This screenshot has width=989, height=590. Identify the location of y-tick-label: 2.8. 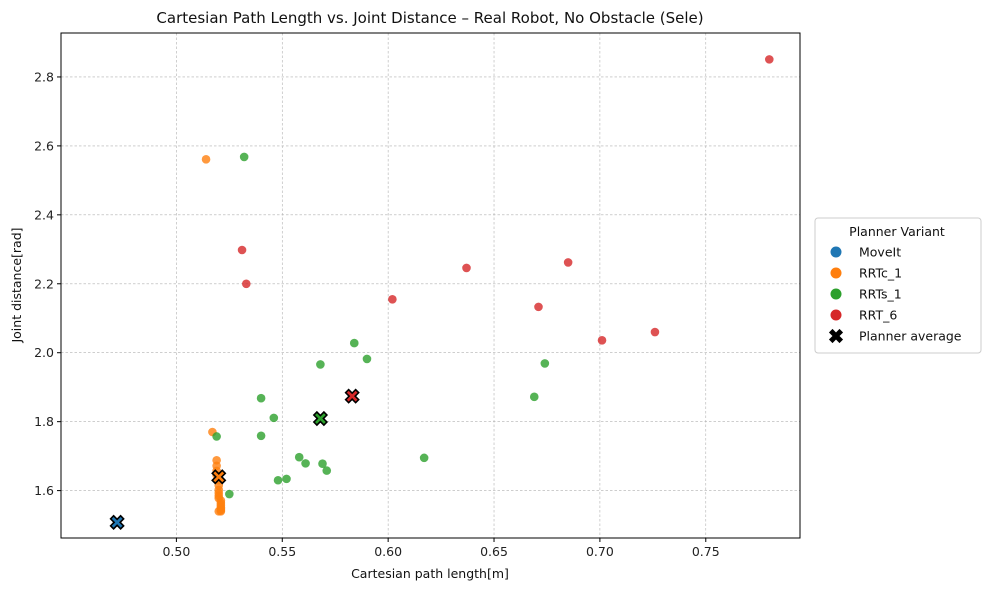
(44, 76).